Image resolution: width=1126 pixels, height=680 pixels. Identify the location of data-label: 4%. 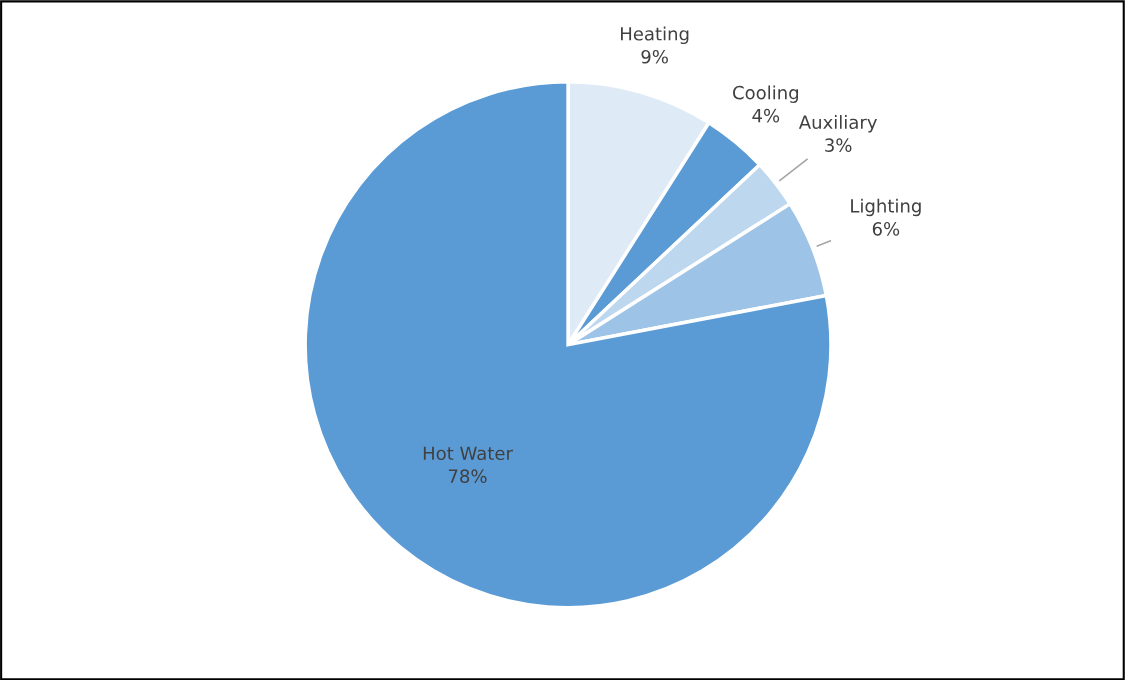
(766, 115).